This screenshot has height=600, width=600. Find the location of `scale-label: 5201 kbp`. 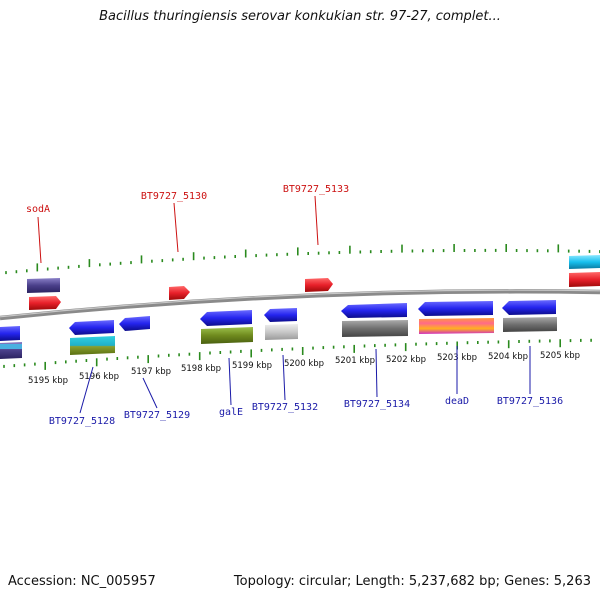

scale-label: 5201 kbp is located at coordinates (355, 361).